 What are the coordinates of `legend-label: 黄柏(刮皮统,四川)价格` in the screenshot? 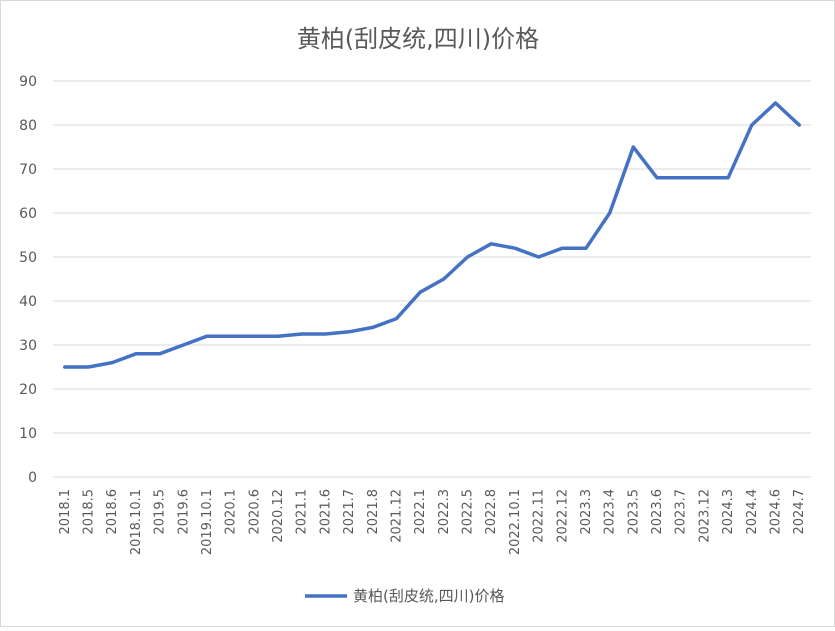 It's located at (428, 596).